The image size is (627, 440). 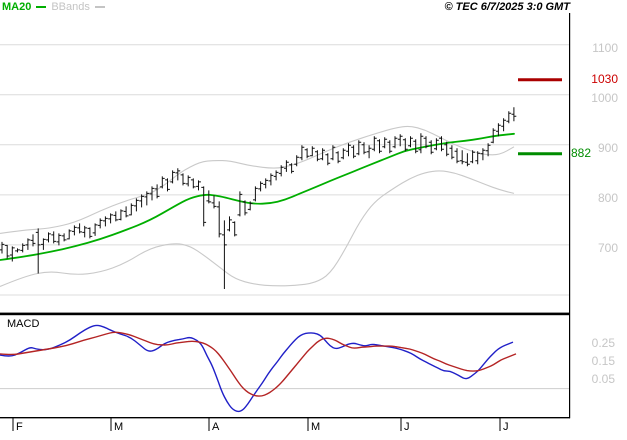 What do you see at coordinates (607, 248) in the screenshot?
I see `price-axis-label: 700` at bounding box center [607, 248].